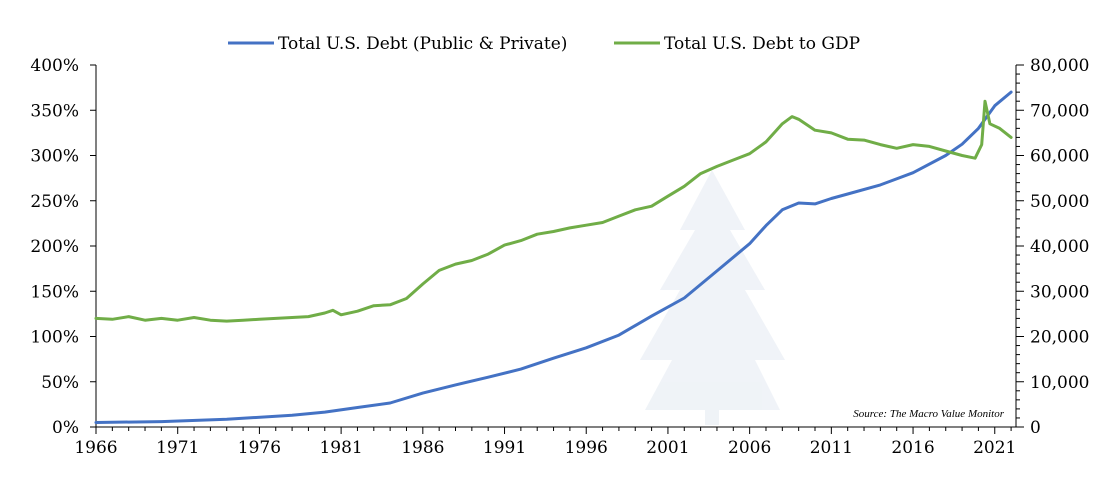 The width and height of the screenshot is (1116, 490). Describe the element at coordinates (928, 414) in the screenshot. I see `source-note: Source: The Macro Value Monitor` at that location.